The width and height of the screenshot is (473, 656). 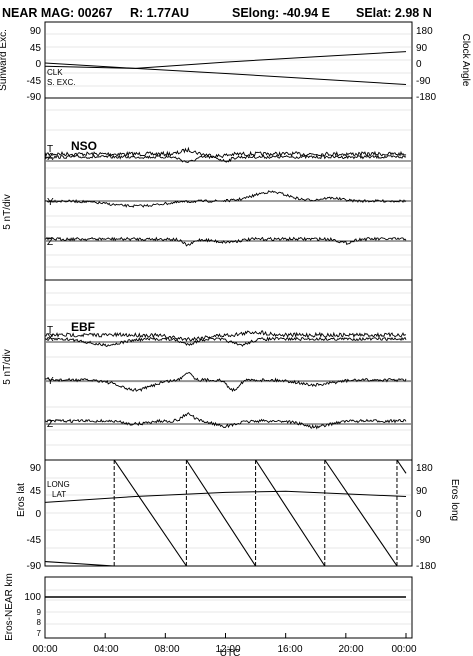 What do you see at coordinates (50, 338) in the screenshot?
I see `panel3-label-x: X` at bounding box center [50, 338].